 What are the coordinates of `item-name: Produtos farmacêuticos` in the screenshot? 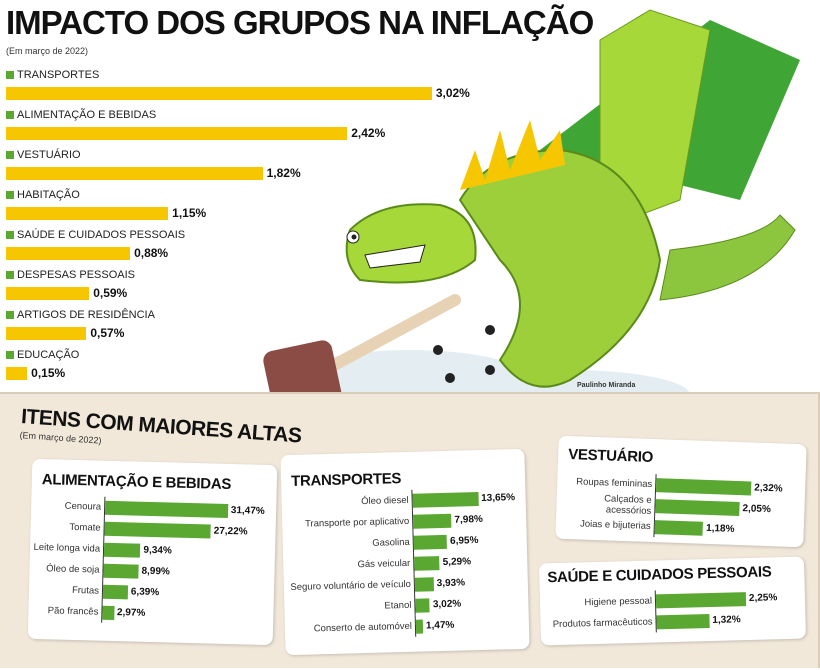 It's located at (602, 623).